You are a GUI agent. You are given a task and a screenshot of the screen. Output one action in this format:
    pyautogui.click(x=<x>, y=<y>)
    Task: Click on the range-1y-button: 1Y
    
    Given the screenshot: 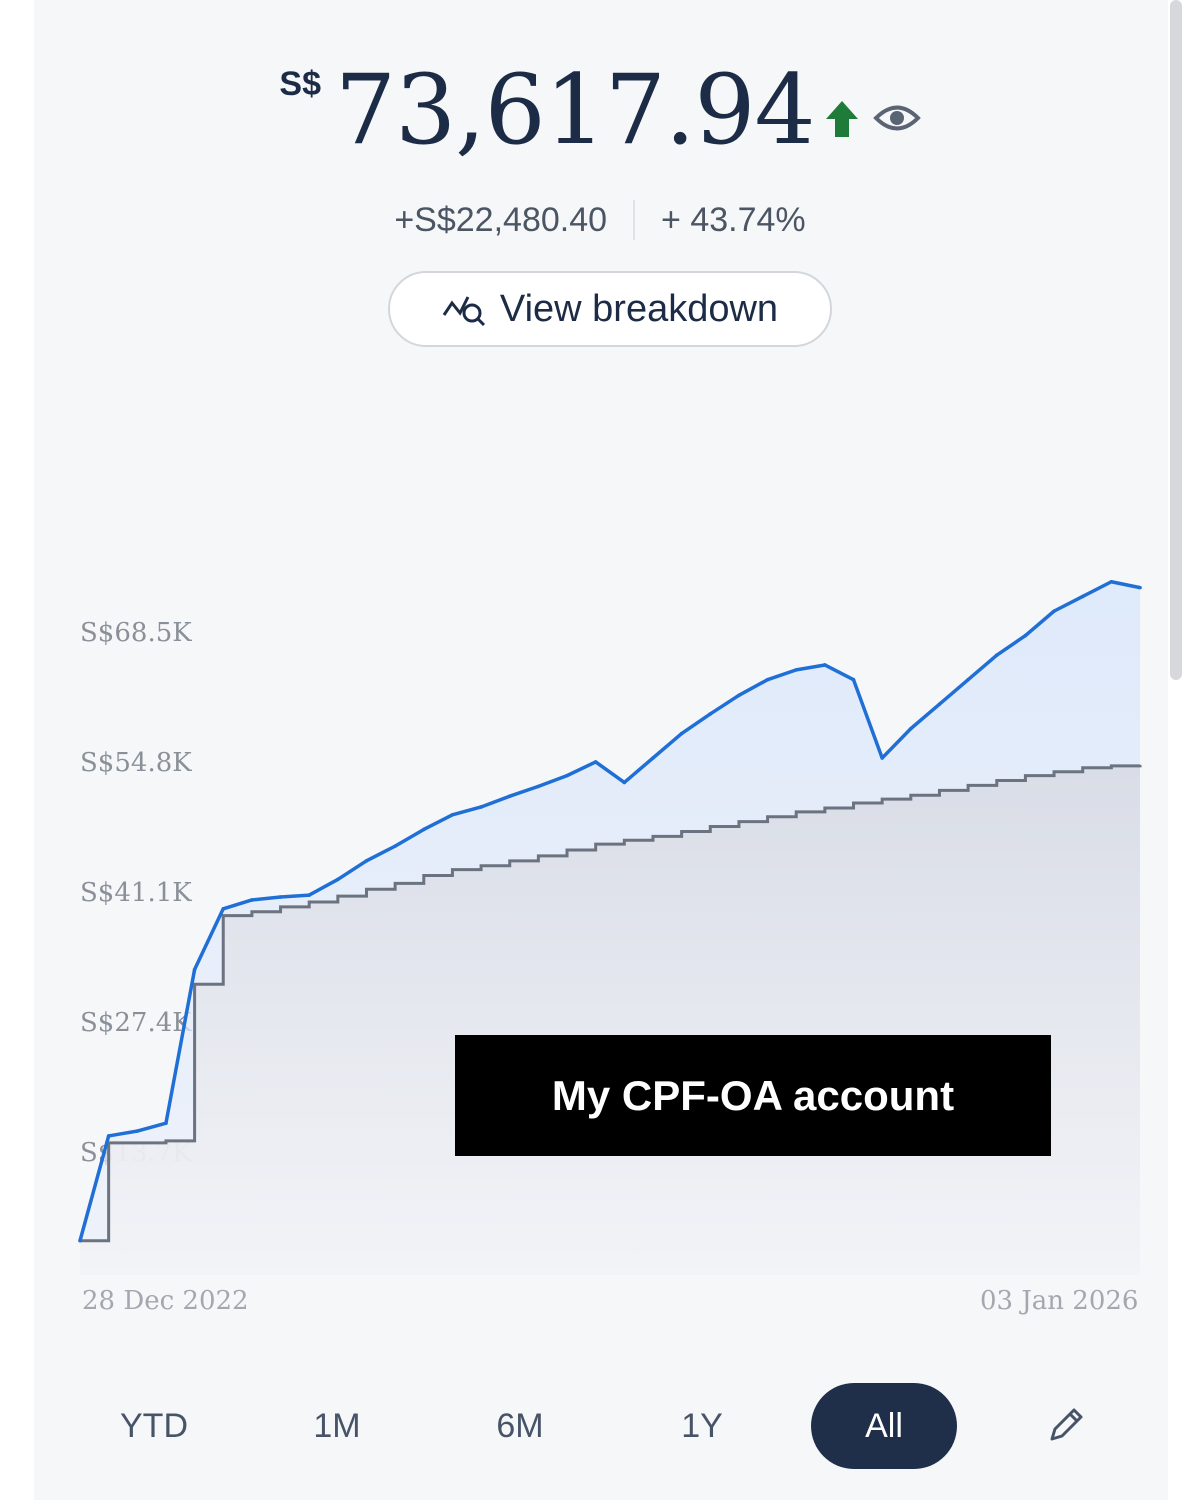 What is the action you would take?
    pyautogui.click(x=702, y=1425)
    